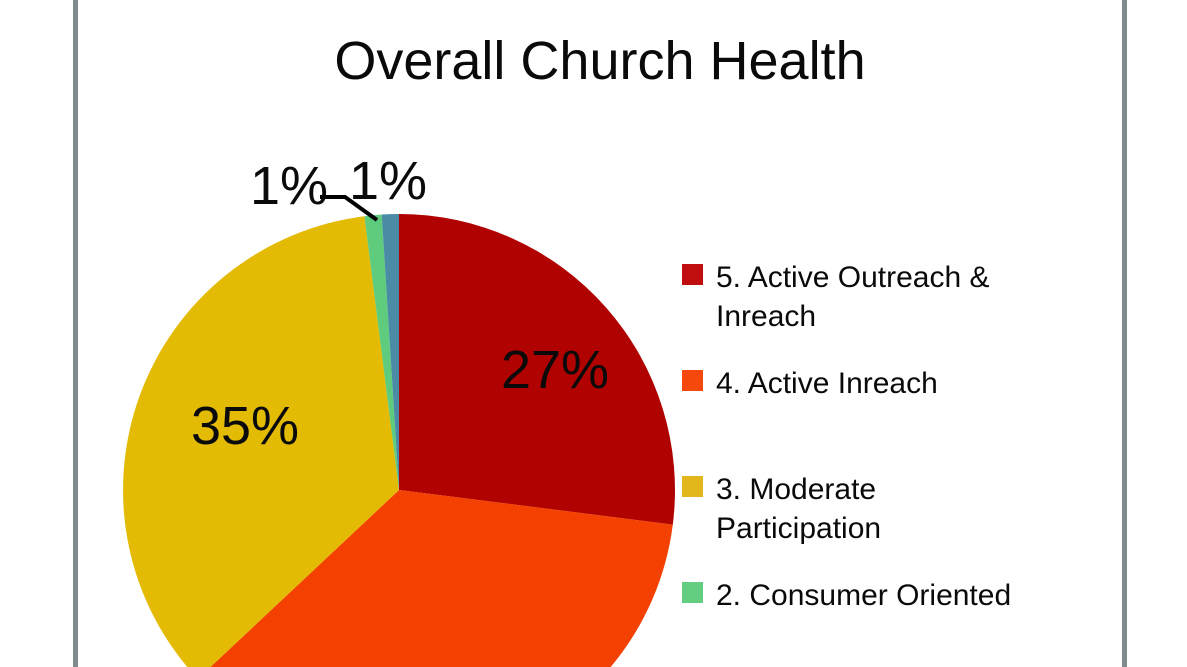 This screenshot has height=667, width=1187. What do you see at coordinates (390, 352) in the screenshot?
I see `pie-slice-unlabeled` at bounding box center [390, 352].